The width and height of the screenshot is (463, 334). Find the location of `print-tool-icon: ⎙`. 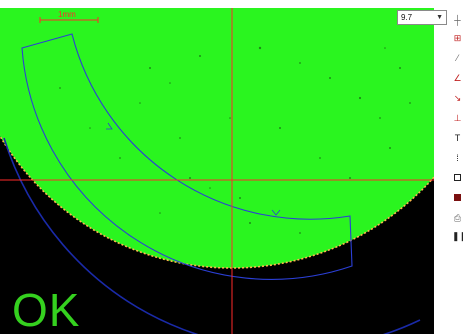

print-tool-icon: ⎙ is located at coordinates (457, 218).